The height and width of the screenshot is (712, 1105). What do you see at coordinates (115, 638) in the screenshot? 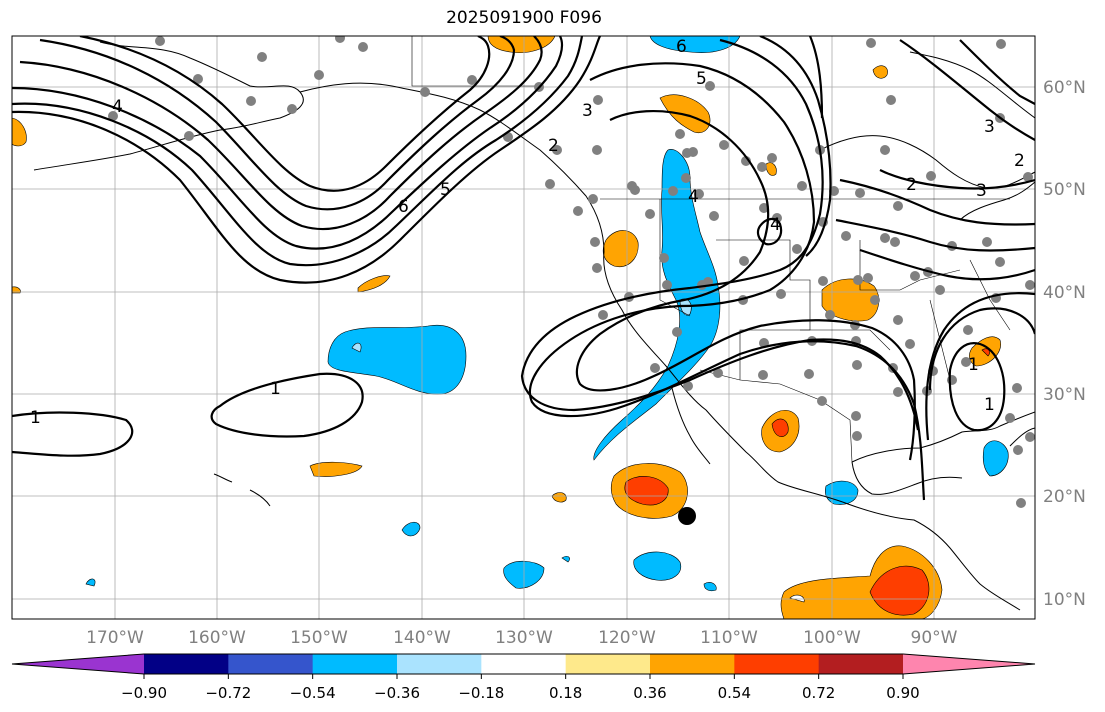
I see `lon-label: 170°W` at bounding box center [115, 638].